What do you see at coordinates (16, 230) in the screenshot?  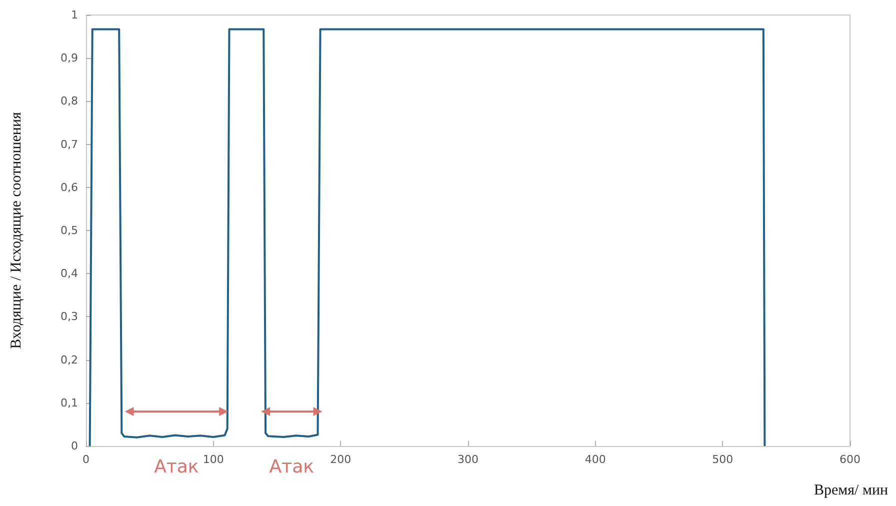 I see `y-axis-title: Входящие / Исходящие соотношения` at bounding box center [16, 230].